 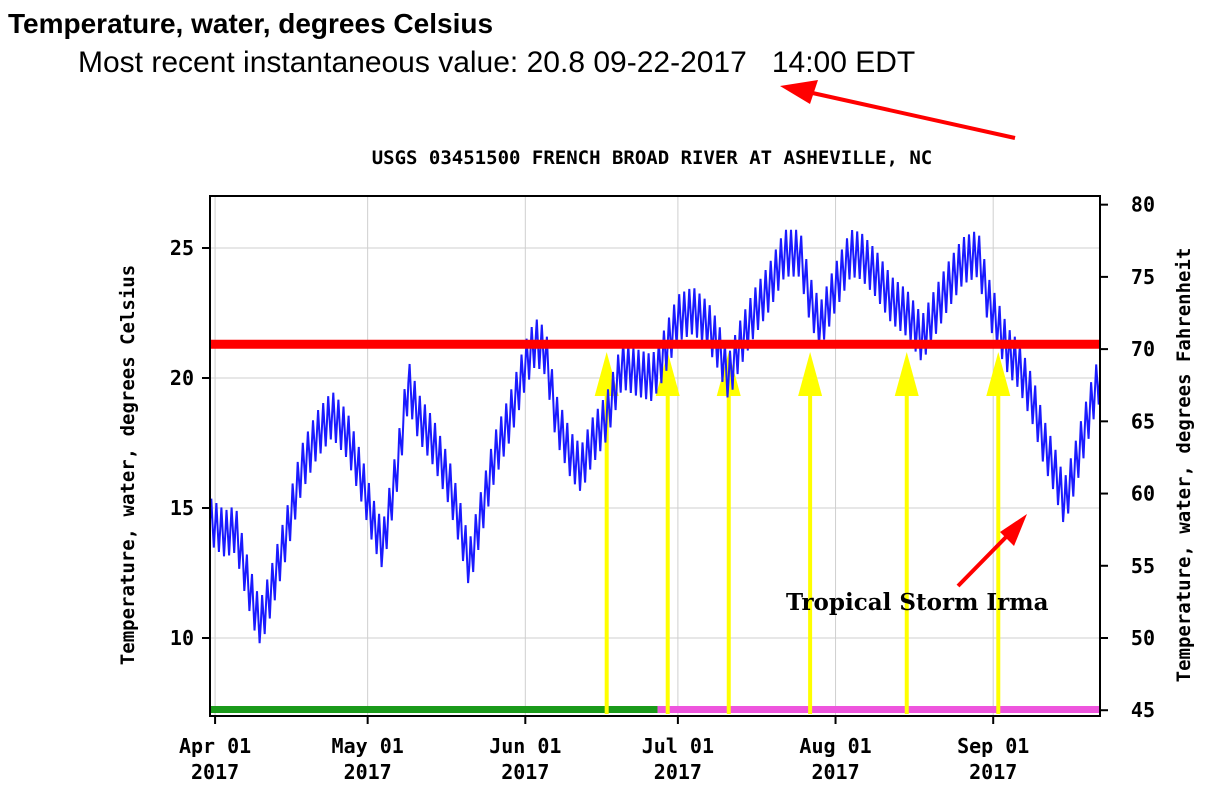 I want to click on y-tick-label: 20, so click(x=182, y=378).